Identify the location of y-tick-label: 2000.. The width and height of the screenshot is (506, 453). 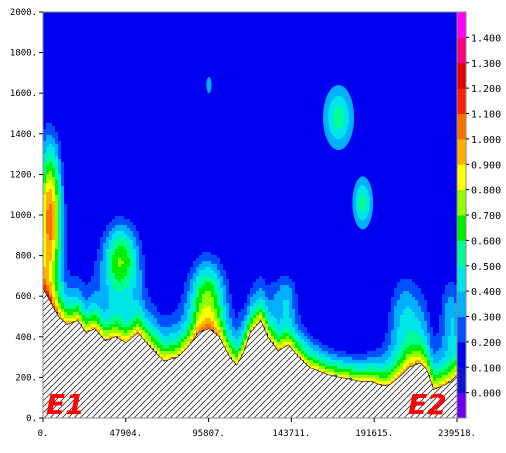
(23, 13).